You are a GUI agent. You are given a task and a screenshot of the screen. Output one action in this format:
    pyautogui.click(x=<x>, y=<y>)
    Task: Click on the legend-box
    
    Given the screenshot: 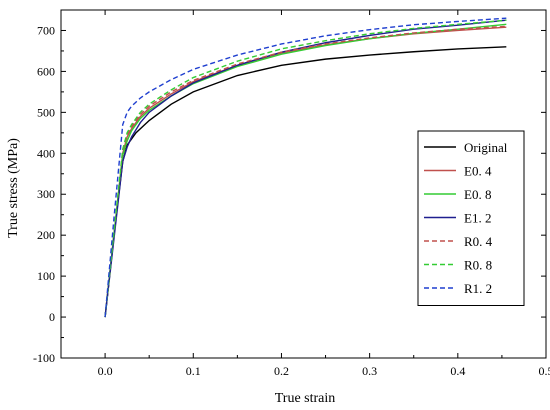 What is the action you would take?
    pyautogui.click(x=471, y=218)
    